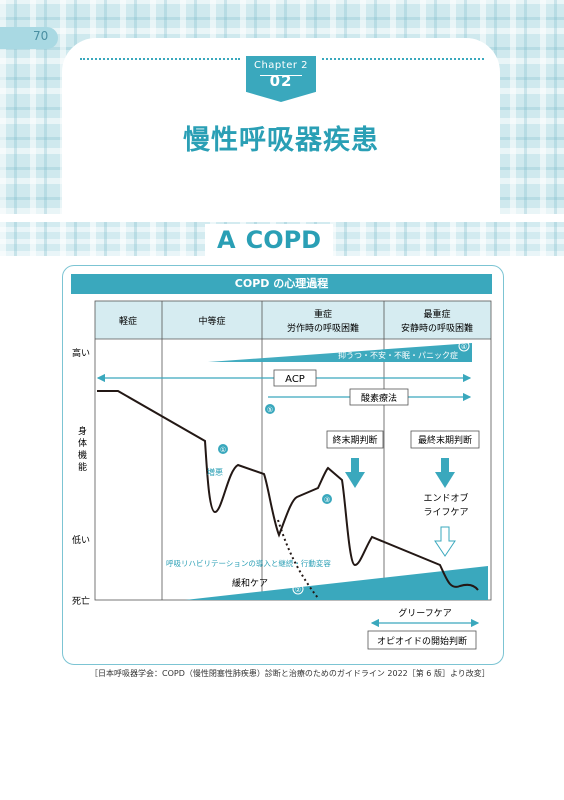  What do you see at coordinates (226, 240) in the screenshot?
I see `section-letter: A` at bounding box center [226, 240].